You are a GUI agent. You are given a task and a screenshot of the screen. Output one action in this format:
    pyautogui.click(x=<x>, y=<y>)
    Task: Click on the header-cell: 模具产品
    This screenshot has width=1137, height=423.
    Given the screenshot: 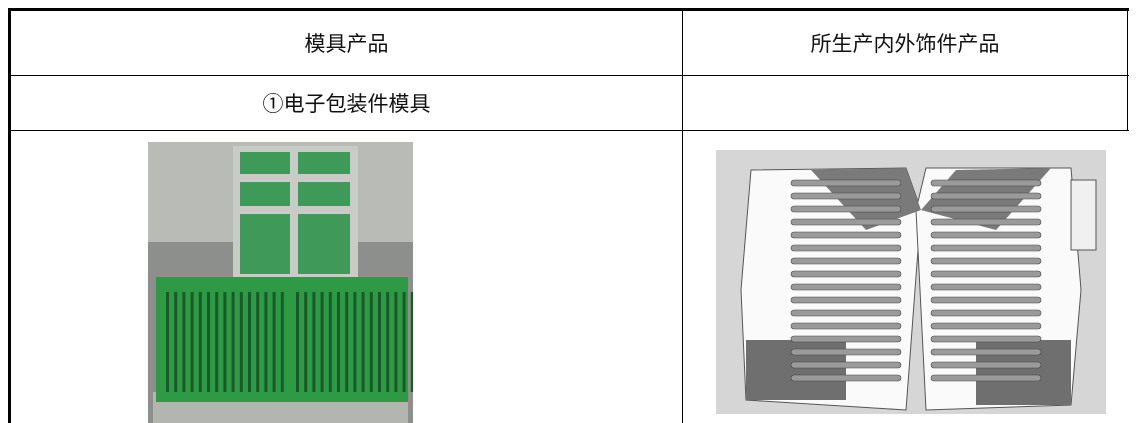 What is the action you would take?
    pyautogui.click(x=346, y=44)
    